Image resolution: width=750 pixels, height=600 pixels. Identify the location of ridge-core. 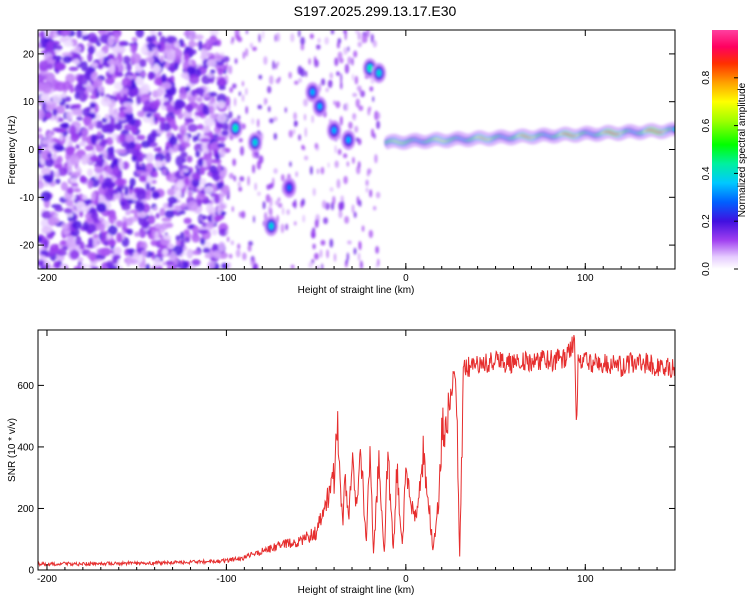
(673, 129).